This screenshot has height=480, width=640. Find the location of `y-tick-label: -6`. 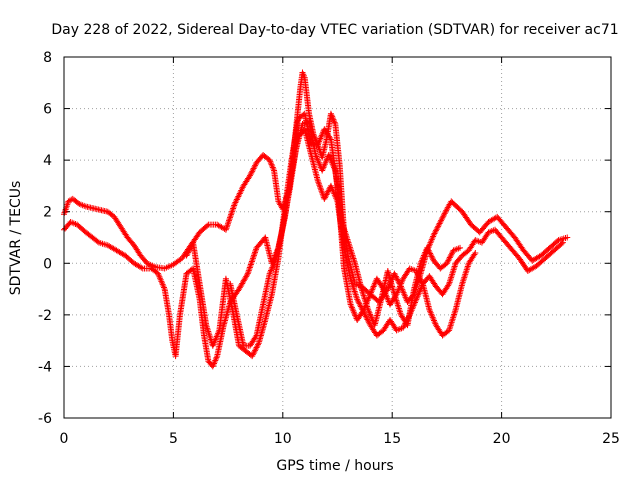

y-tick-label: -6 is located at coordinates (45, 419).